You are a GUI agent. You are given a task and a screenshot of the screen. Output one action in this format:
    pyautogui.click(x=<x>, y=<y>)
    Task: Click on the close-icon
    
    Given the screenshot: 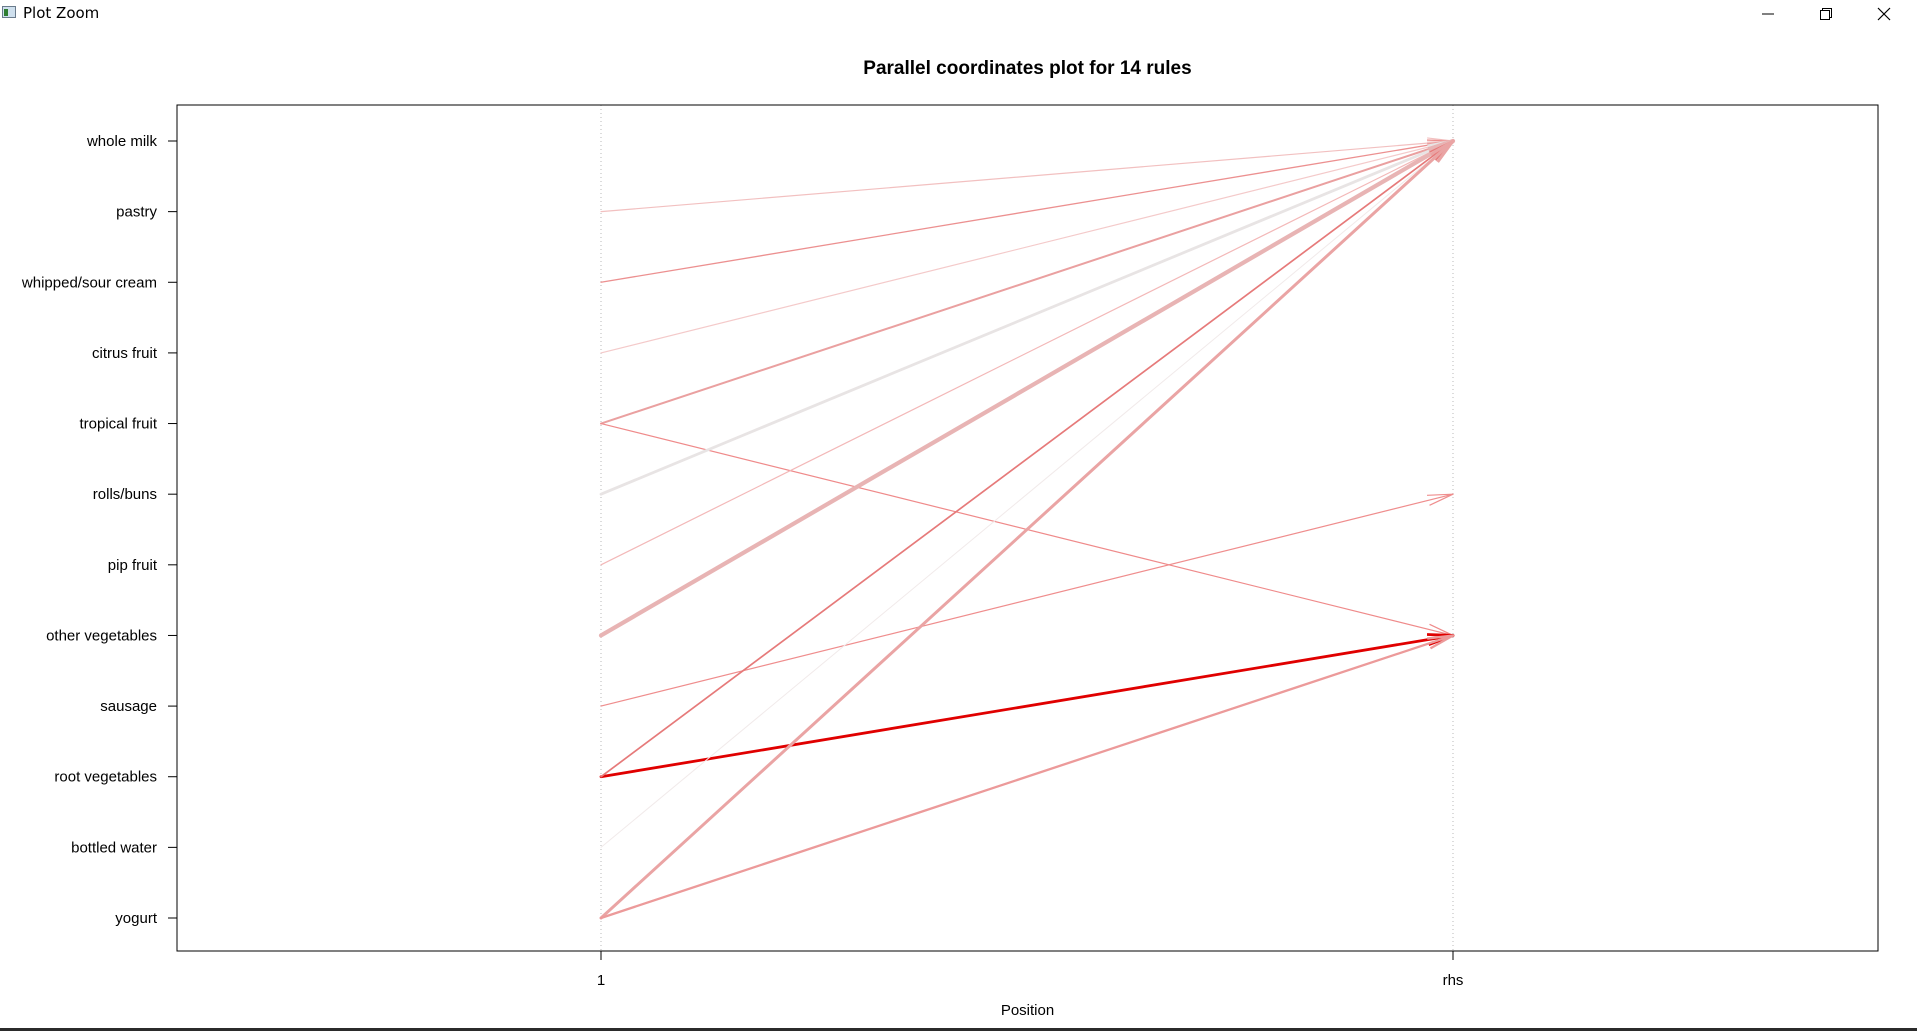 What is the action you would take?
    pyautogui.click(x=1884, y=13)
    